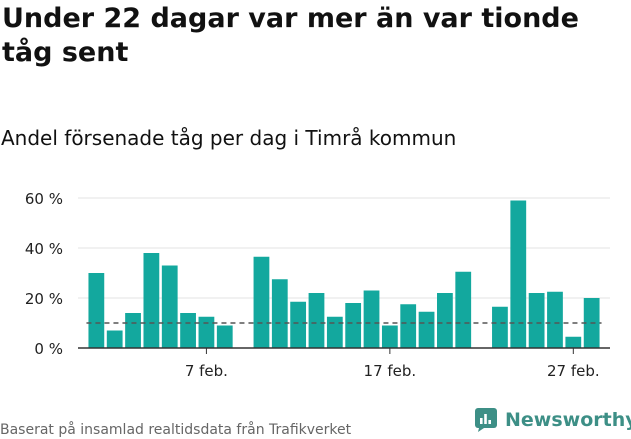 The image size is (631, 439). I want to click on newsworthy-logo: Newsworthy, so click(552, 420).